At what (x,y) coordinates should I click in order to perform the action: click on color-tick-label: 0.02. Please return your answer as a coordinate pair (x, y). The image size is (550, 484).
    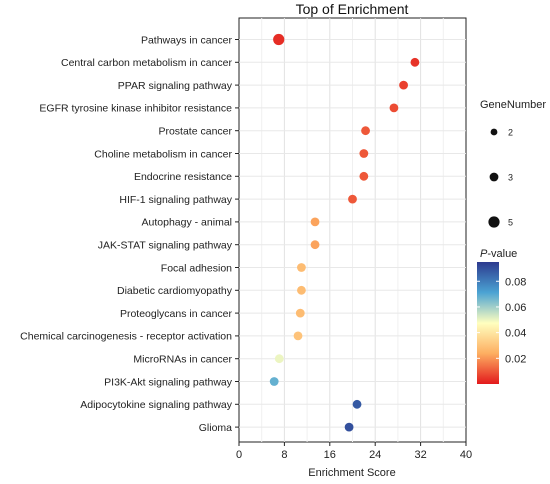
    Looking at the image, I should click on (515, 359).